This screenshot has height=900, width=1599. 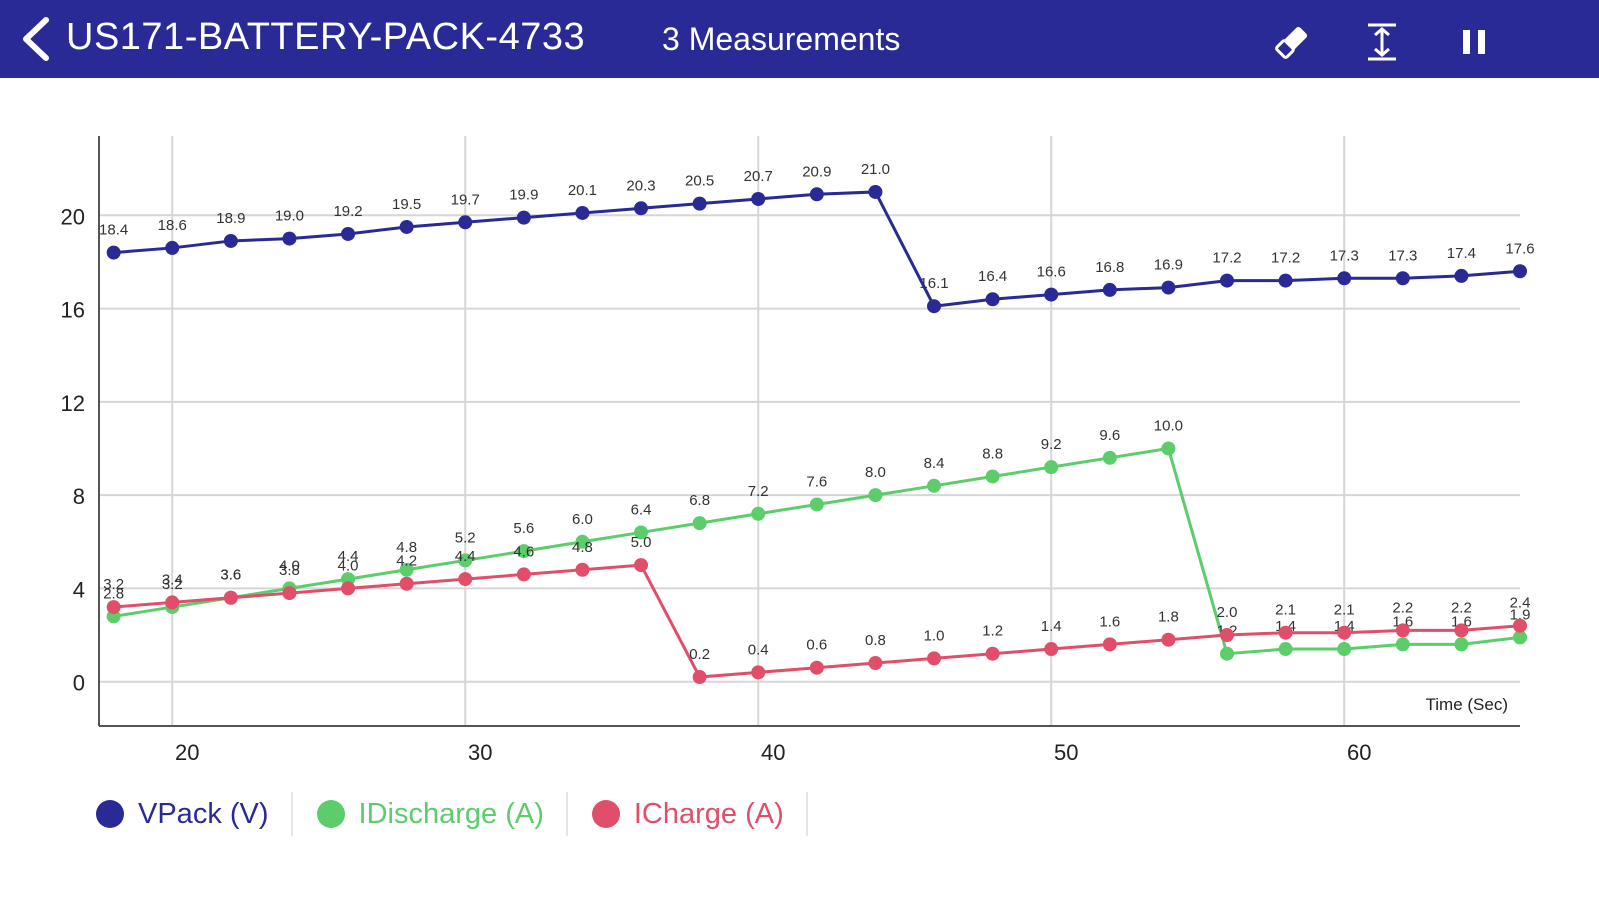 What do you see at coordinates (1109, 621) in the screenshot?
I see `data-label: 1.6` at bounding box center [1109, 621].